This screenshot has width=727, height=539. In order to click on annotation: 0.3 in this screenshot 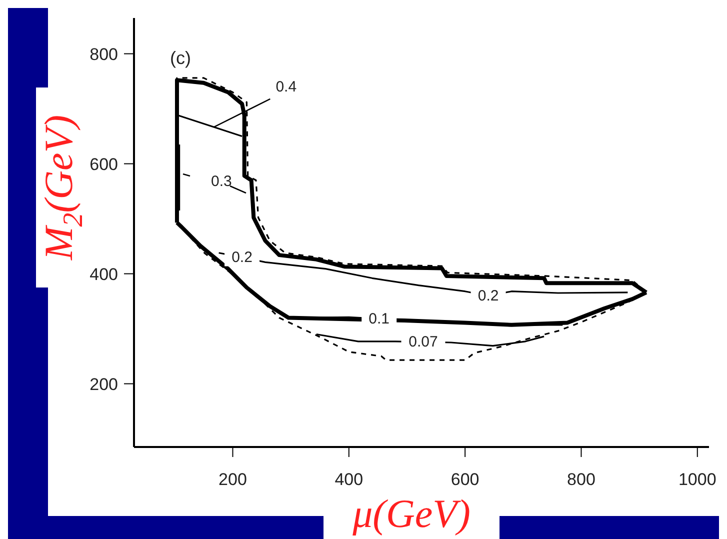, I will do `click(221, 181)`.